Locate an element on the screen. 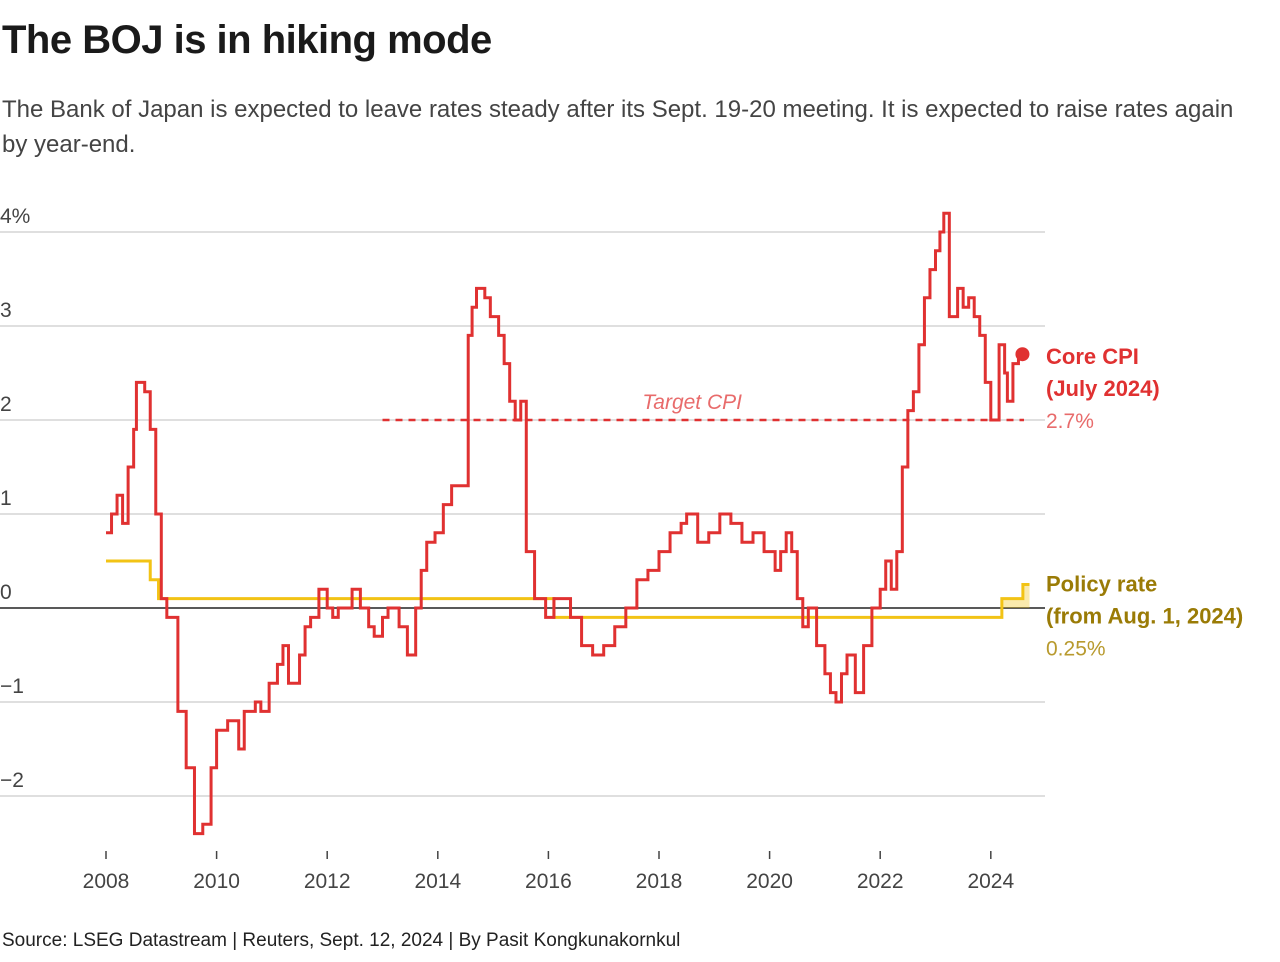 The height and width of the screenshot is (962, 1280). core-cpi-value-label: 2.7% is located at coordinates (1070, 421).